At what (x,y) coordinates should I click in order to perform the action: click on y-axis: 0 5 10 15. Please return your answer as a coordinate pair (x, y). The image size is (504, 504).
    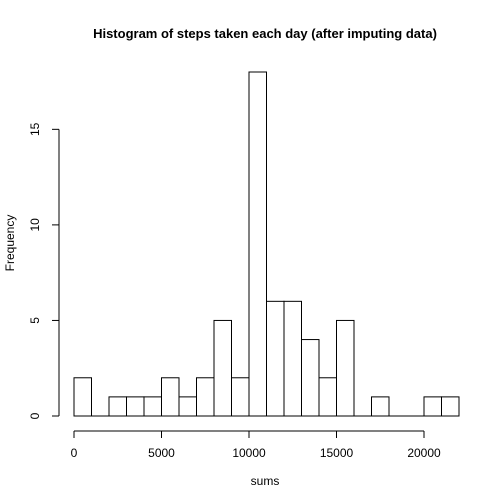
    Looking at the image, I should click on (44, 270).